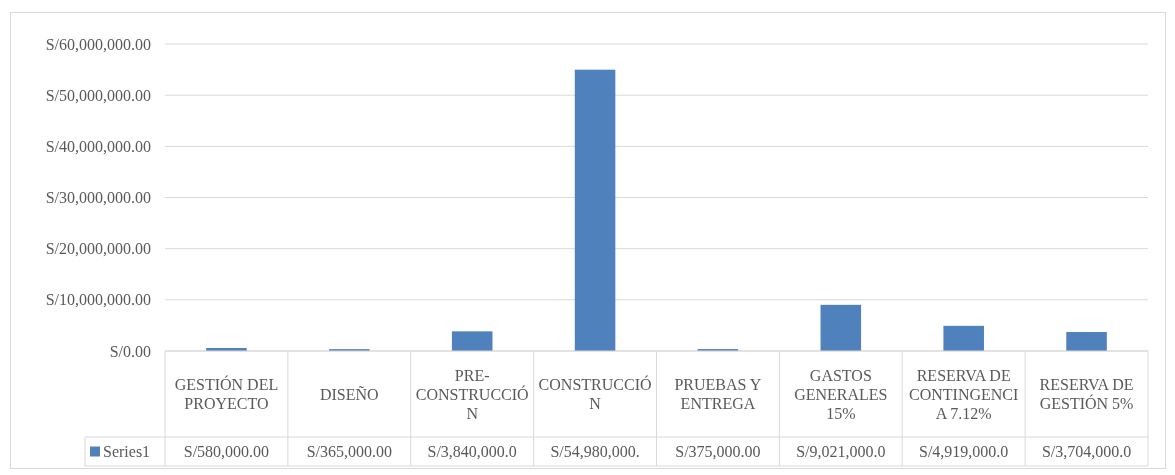 Image resolution: width=1175 pixels, height=475 pixels. What do you see at coordinates (98, 95) in the screenshot?
I see `y-tick-label: S/50,000,000.00` at bounding box center [98, 95].